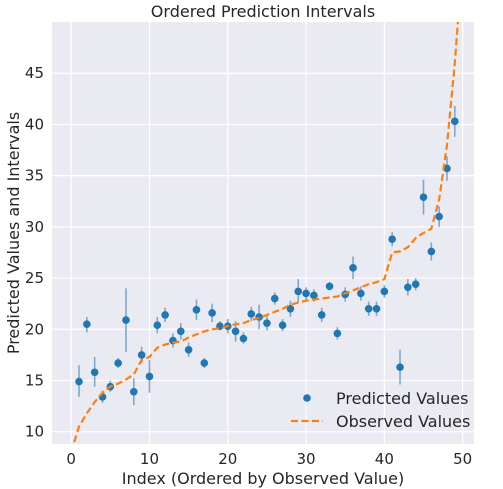  I want to click on x-tick-label: 50, so click(462, 459).